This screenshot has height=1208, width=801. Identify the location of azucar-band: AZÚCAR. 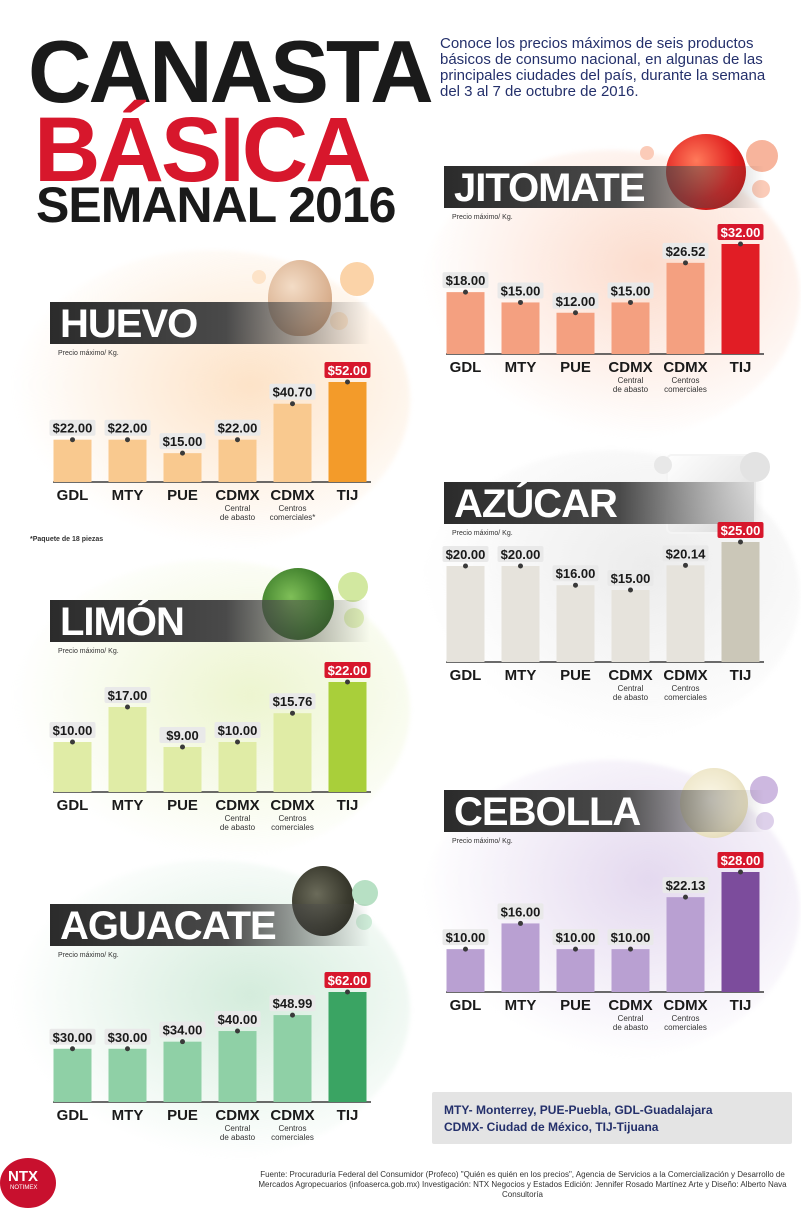
(604, 504).